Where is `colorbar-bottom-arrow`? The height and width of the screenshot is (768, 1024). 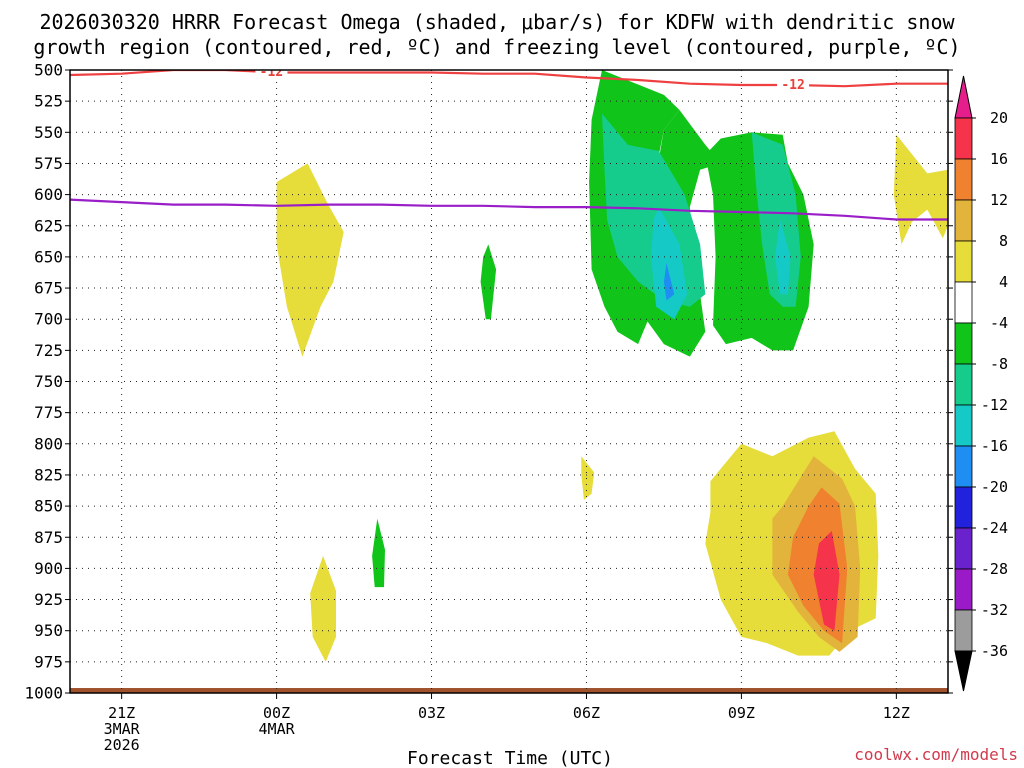
colorbar-bottom-arrow is located at coordinates (963, 671).